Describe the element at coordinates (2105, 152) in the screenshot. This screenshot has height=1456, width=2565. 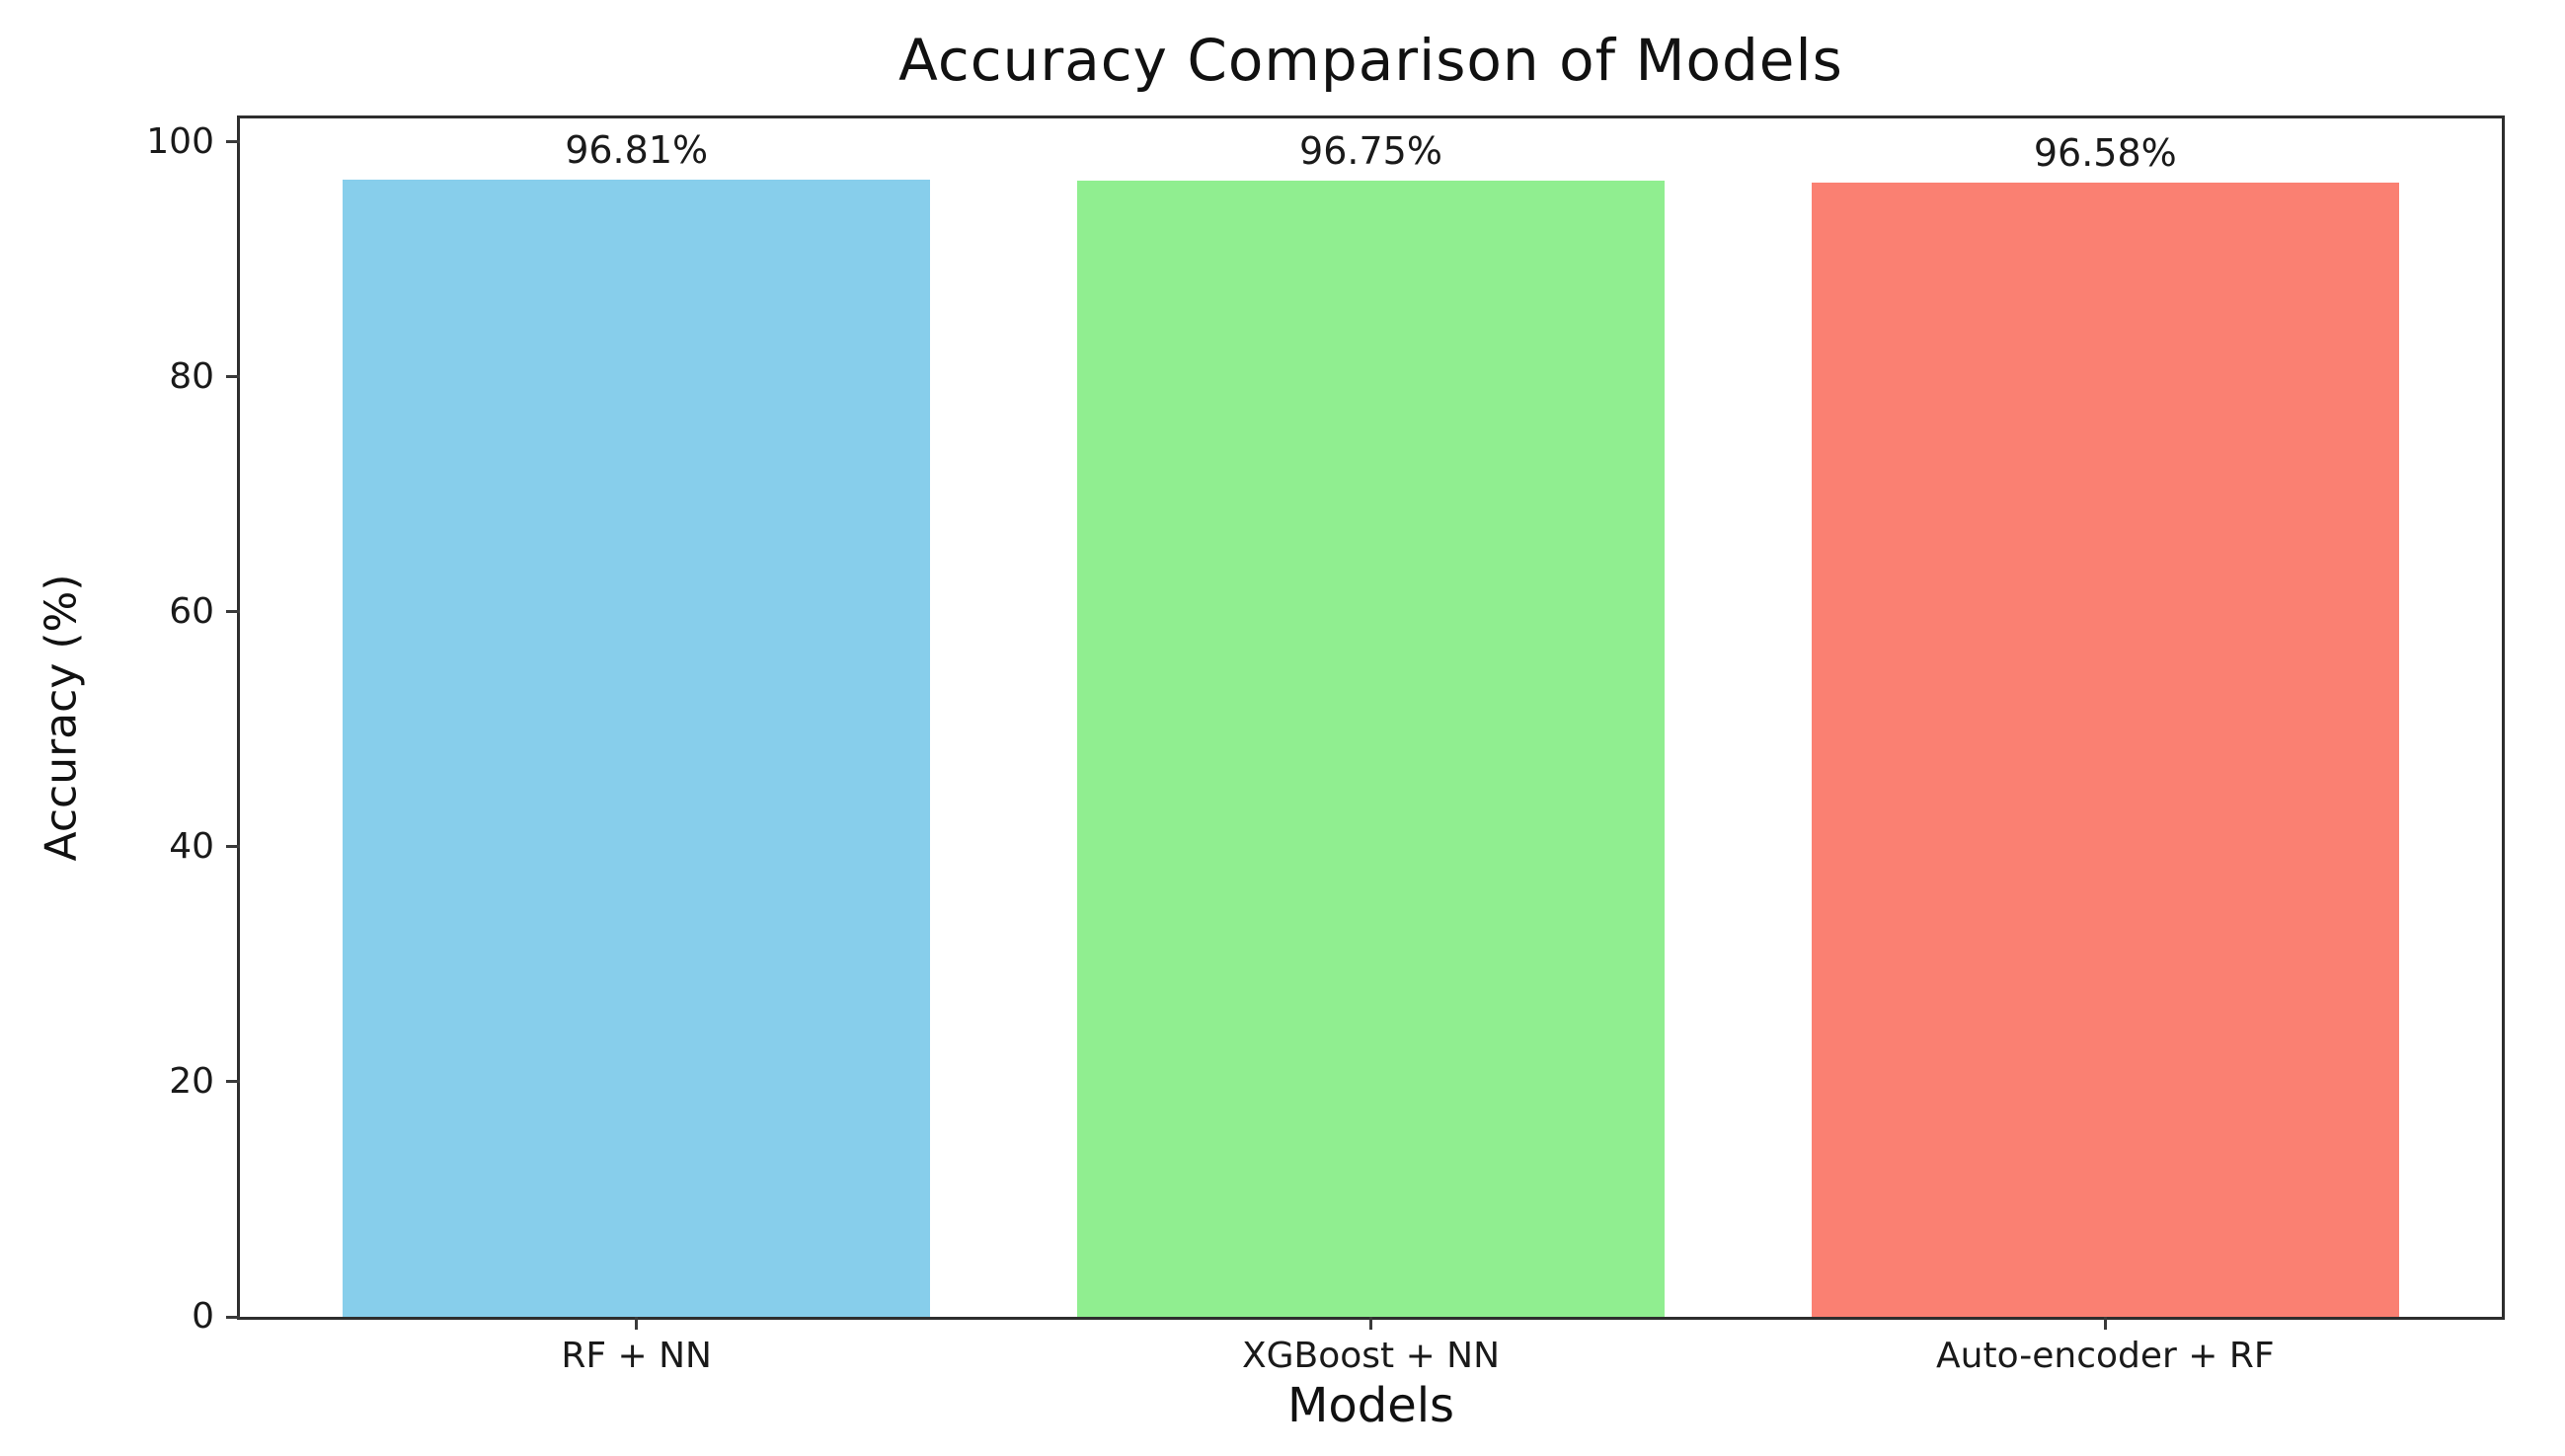
I see `bar-value-label: 96.58%` at that location.